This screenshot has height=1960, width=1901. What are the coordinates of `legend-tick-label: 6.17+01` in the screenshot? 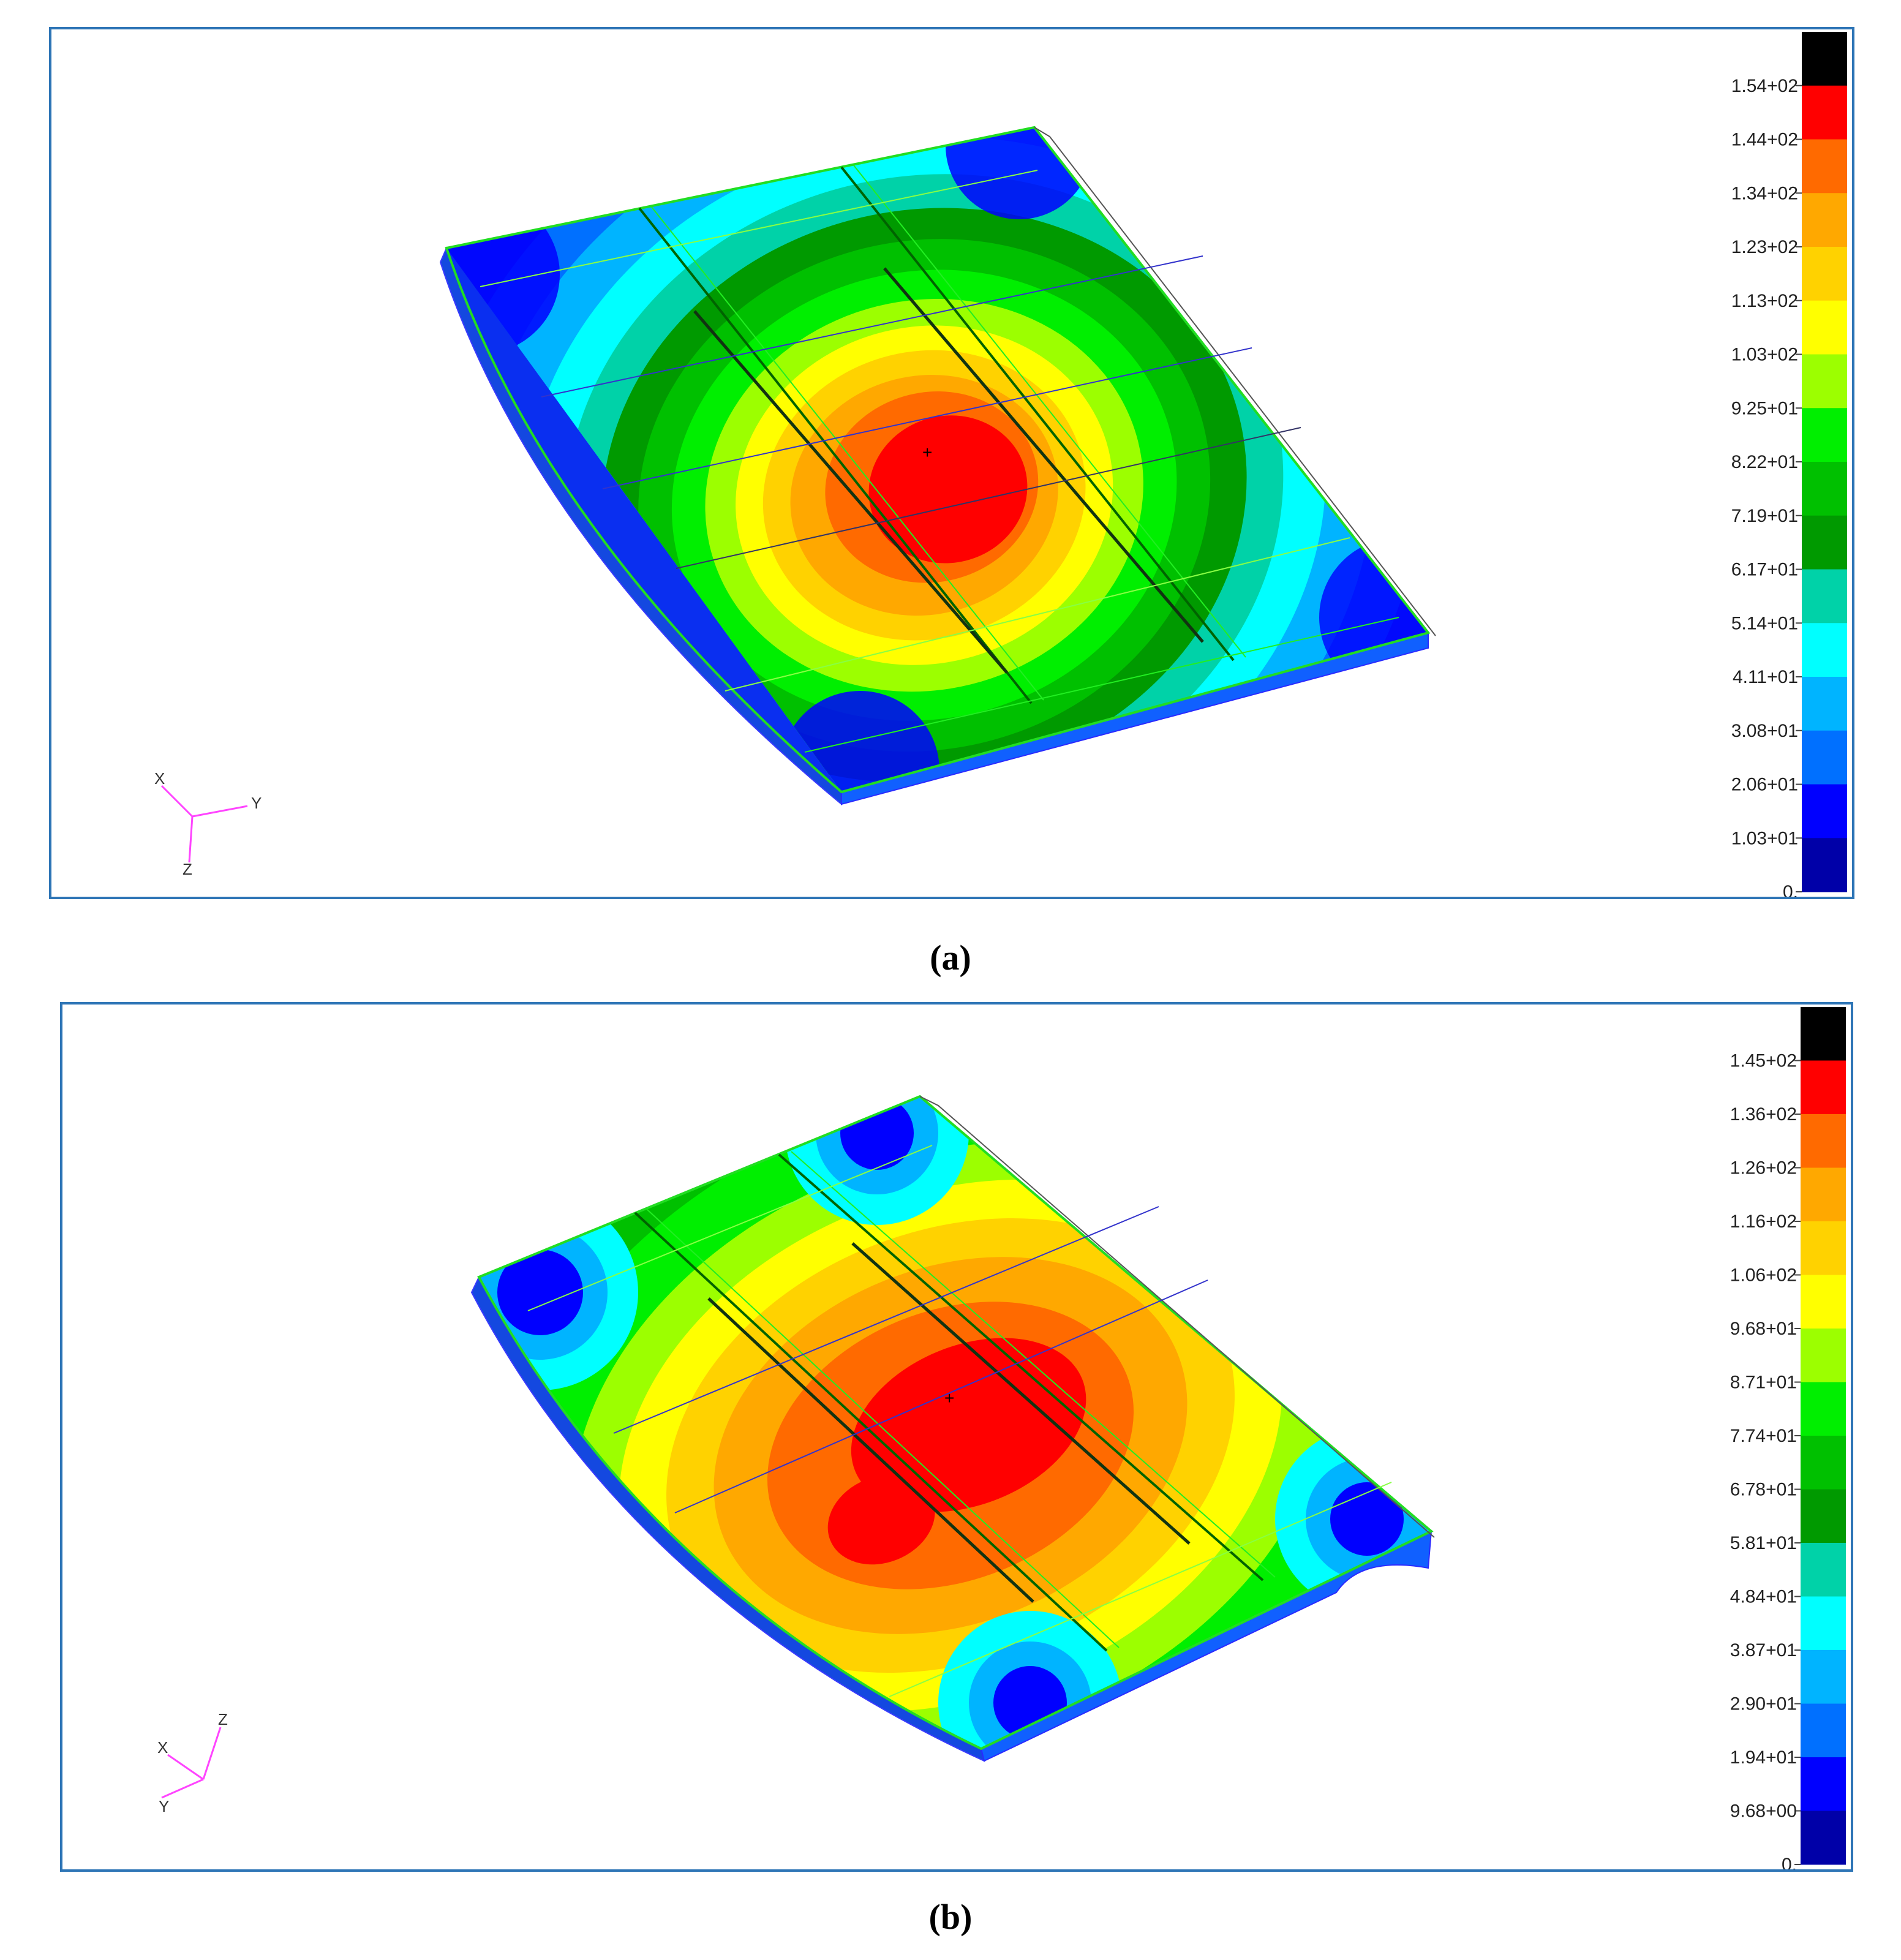 It's located at (1765, 570).